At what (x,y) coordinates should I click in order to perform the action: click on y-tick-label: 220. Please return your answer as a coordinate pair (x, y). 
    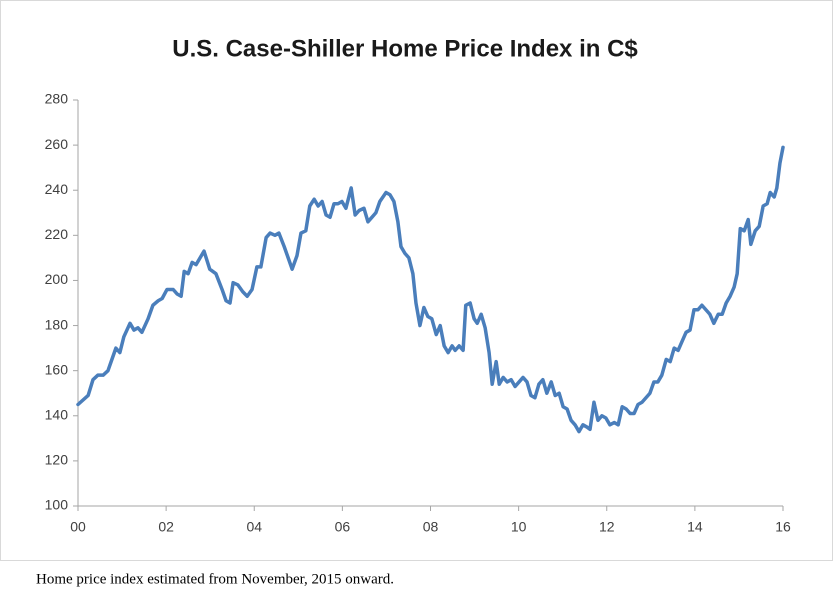
    Looking at the image, I should click on (57, 234).